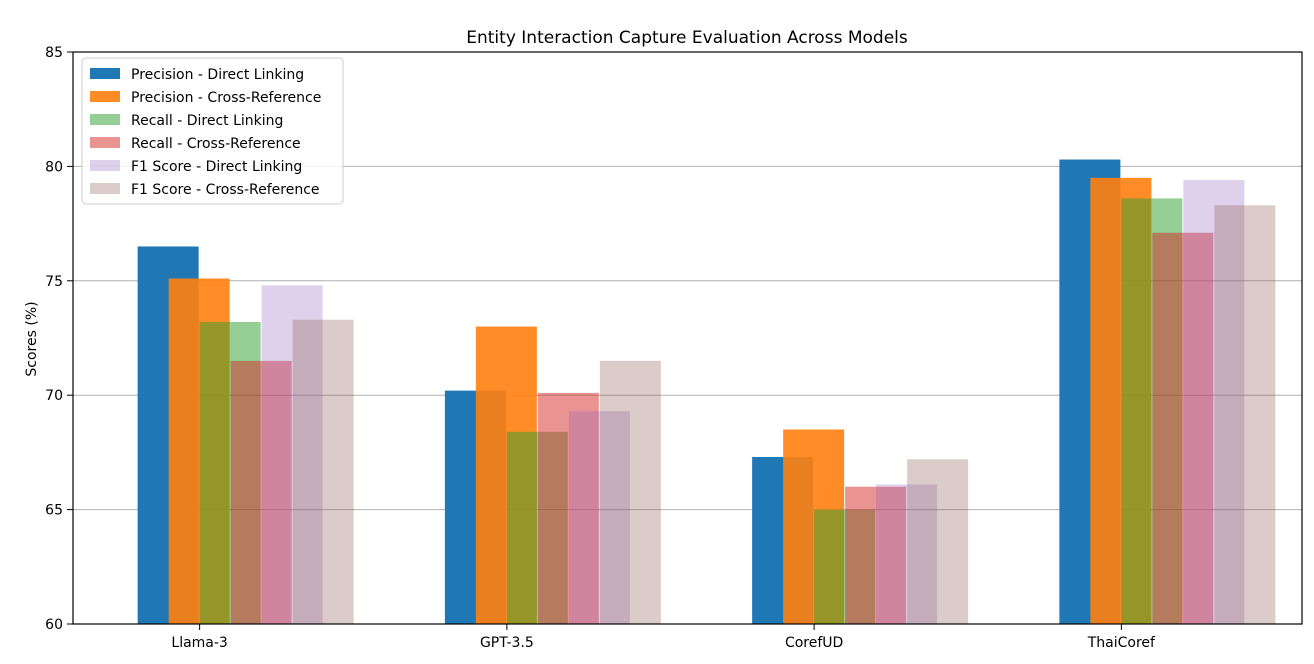 The width and height of the screenshot is (1314, 664). What do you see at coordinates (507, 643) in the screenshot?
I see `x-tick-label: GPT-3.5` at bounding box center [507, 643].